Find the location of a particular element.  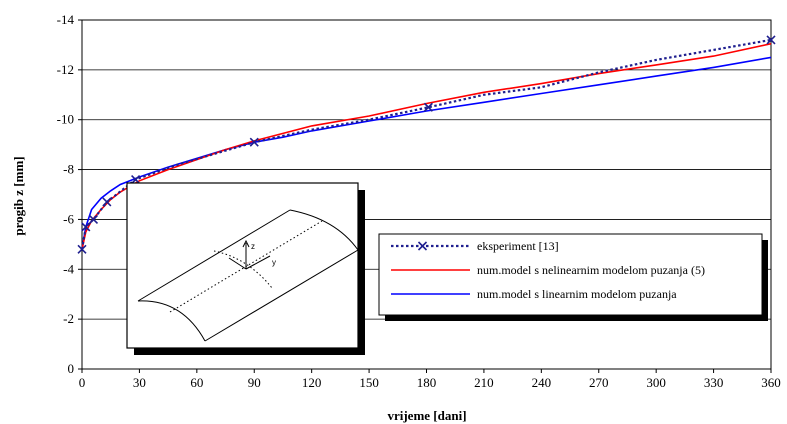

x-tick-label: 60 is located at coordinates (196, 382).